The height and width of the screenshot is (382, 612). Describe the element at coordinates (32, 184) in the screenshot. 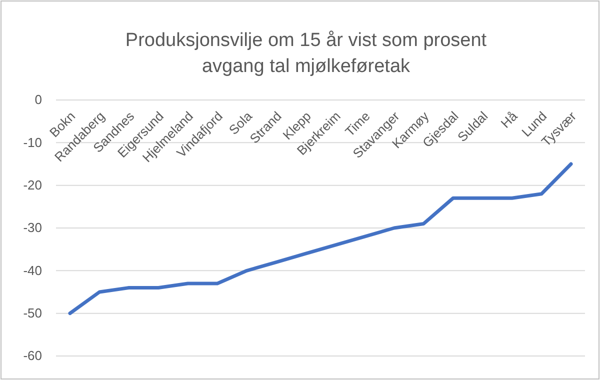

I see `y-tick-label: -20` at that location.